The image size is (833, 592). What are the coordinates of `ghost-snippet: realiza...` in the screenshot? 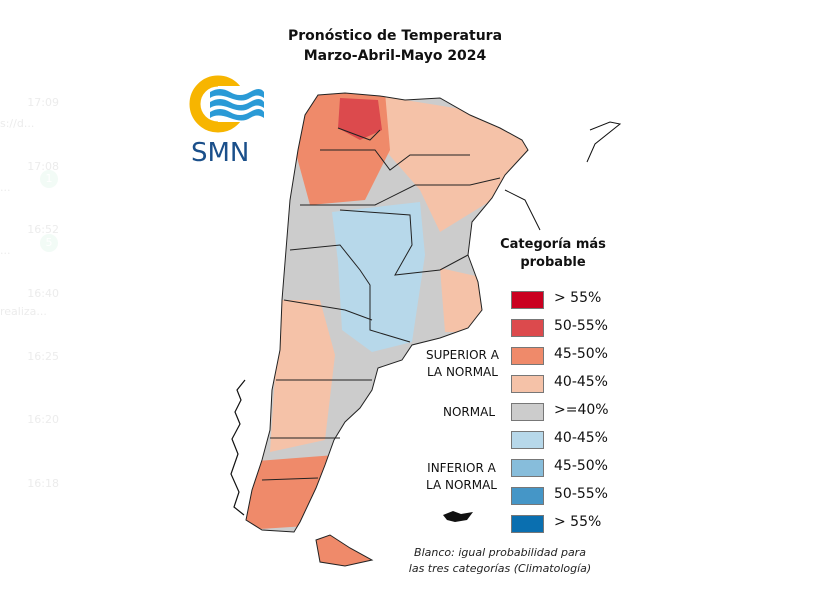 It's located at (23, 311).